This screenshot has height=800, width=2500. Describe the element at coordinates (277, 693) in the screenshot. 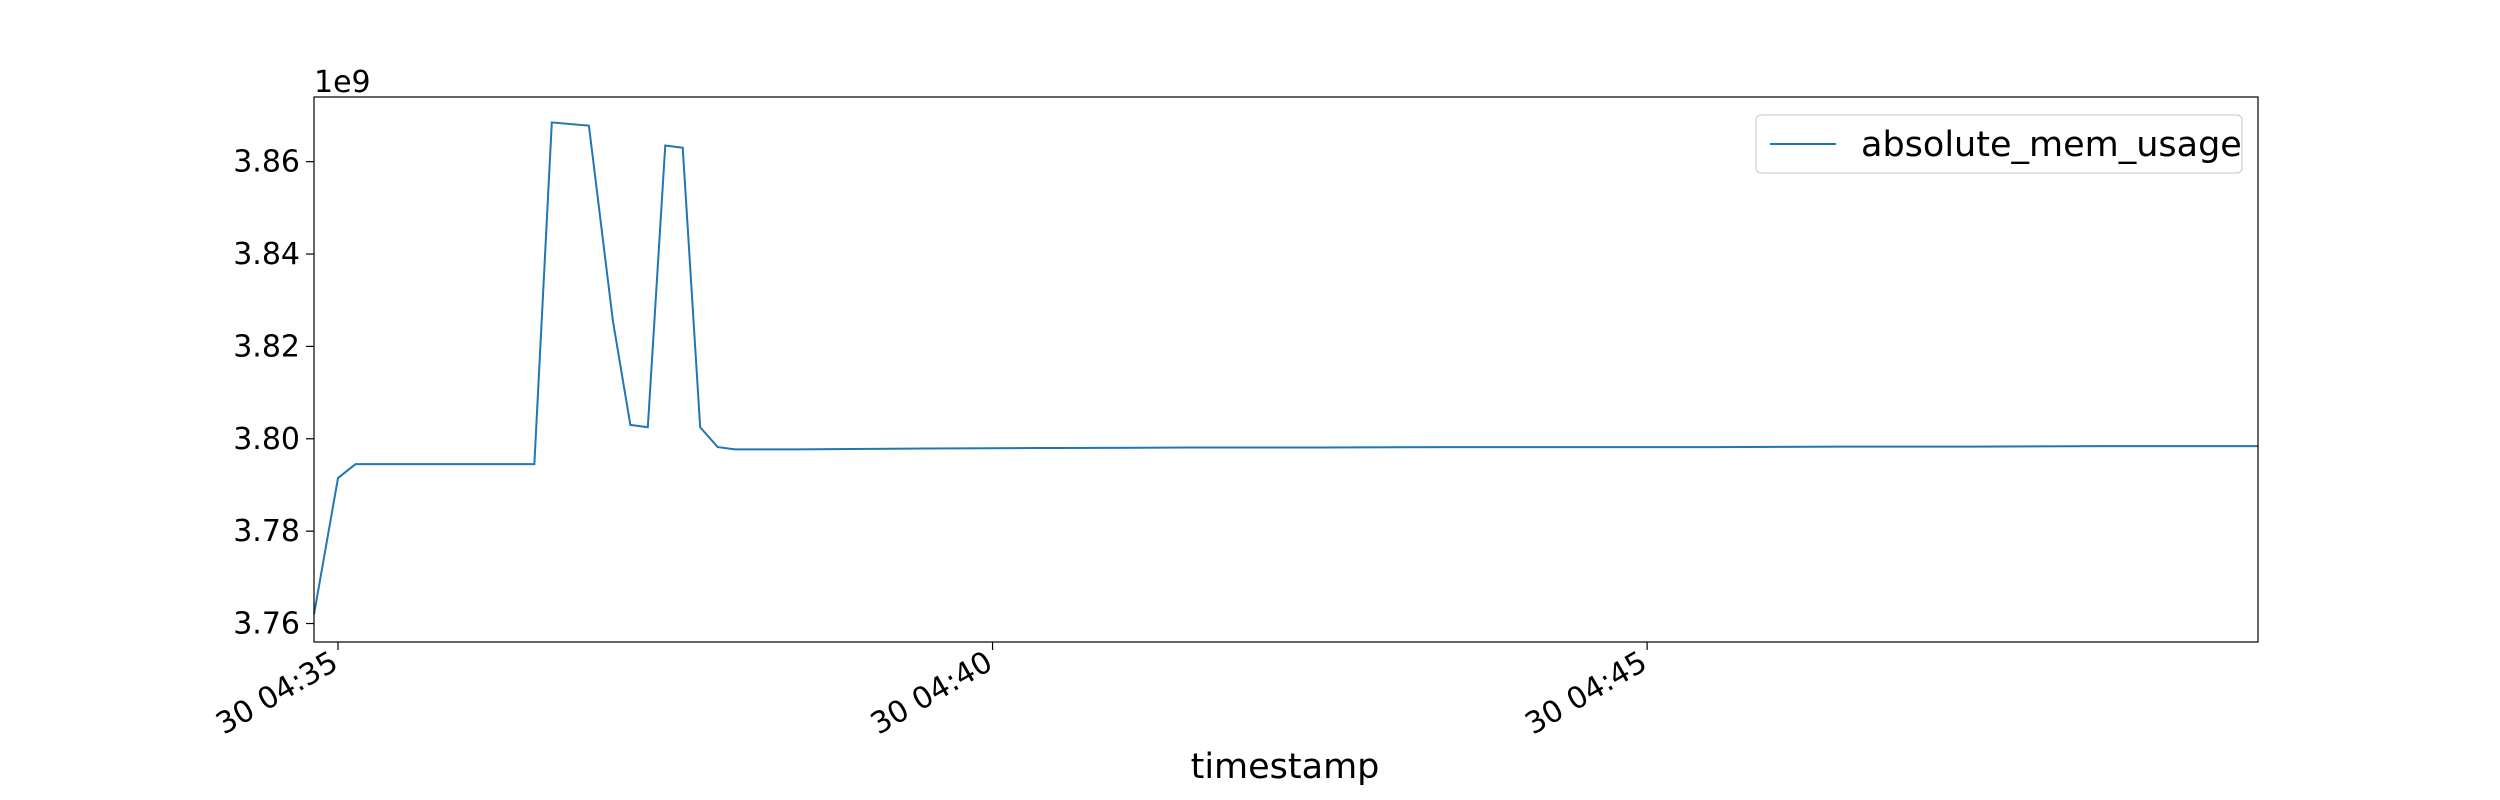

I see `x-tick-label: 30 04:35` at that location.